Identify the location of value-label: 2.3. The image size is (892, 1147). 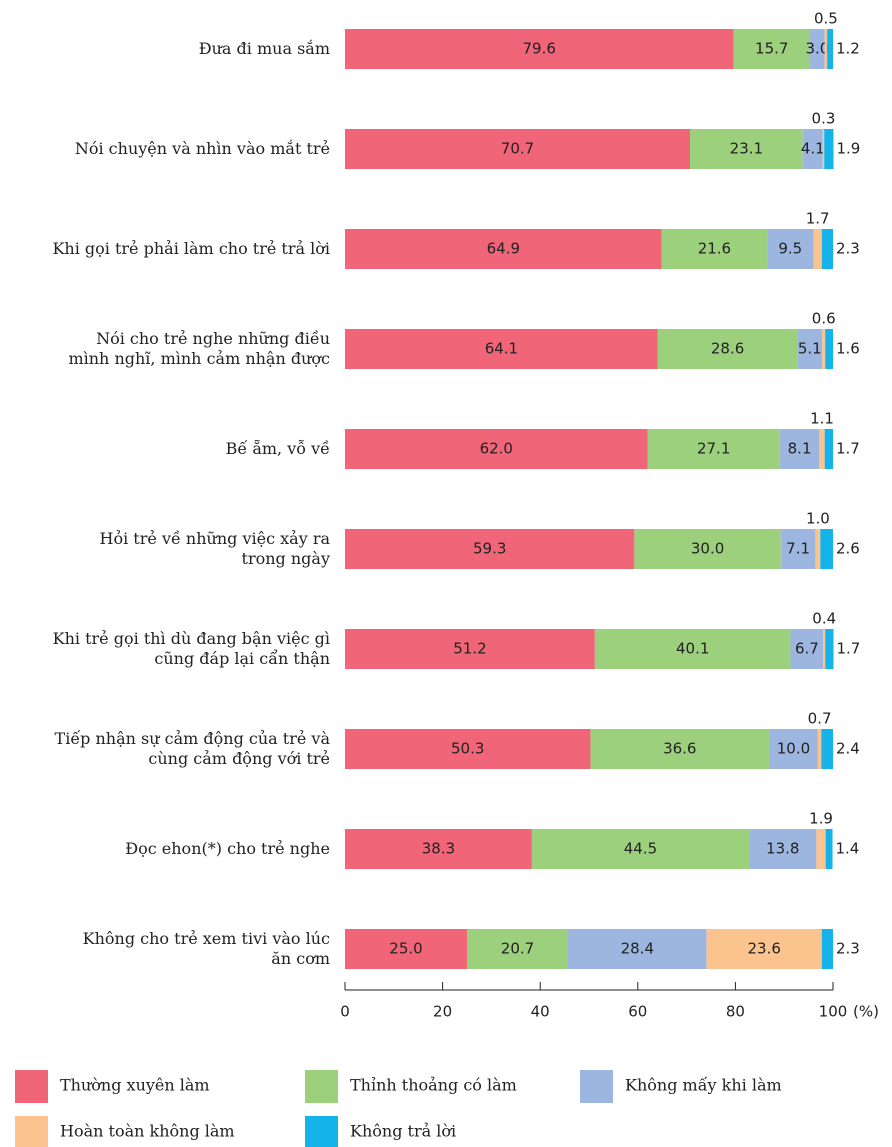
(848, 949).